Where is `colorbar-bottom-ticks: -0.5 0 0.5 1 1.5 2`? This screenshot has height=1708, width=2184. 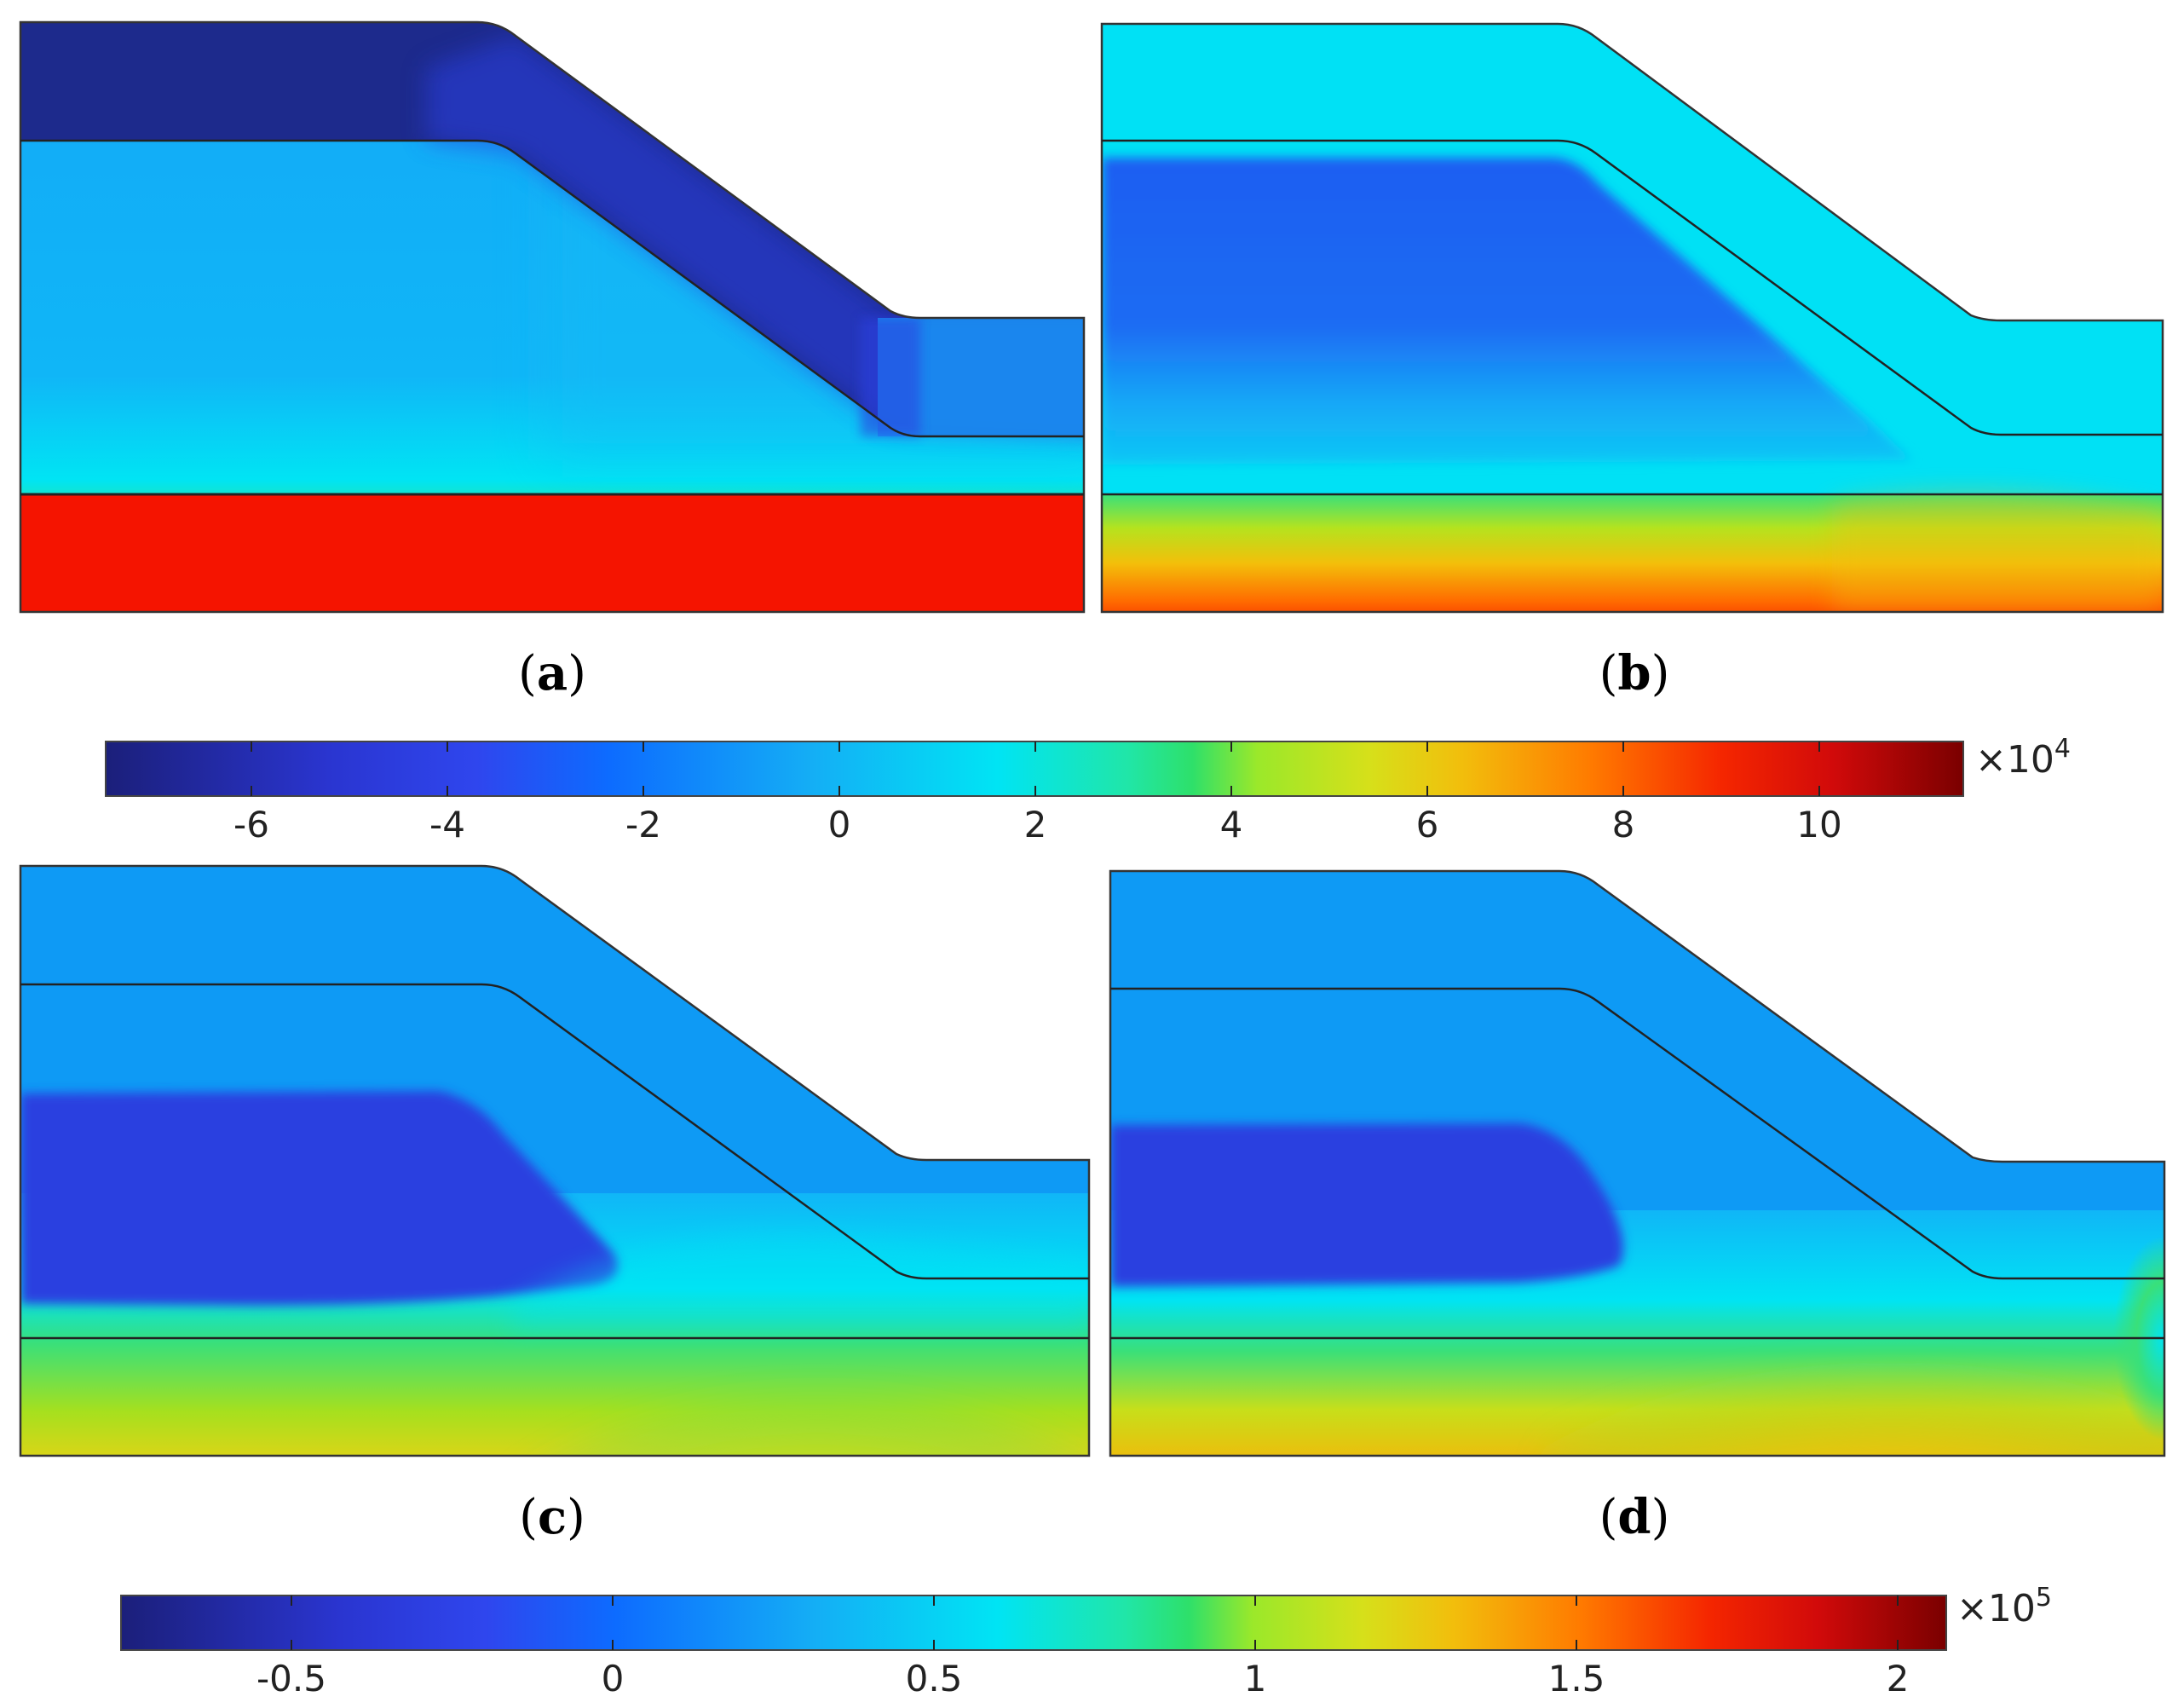
colorbar-bottom-ticks: -0.5 0 0.5 1 1.5 2 is located at coordinates (1083, 1647).